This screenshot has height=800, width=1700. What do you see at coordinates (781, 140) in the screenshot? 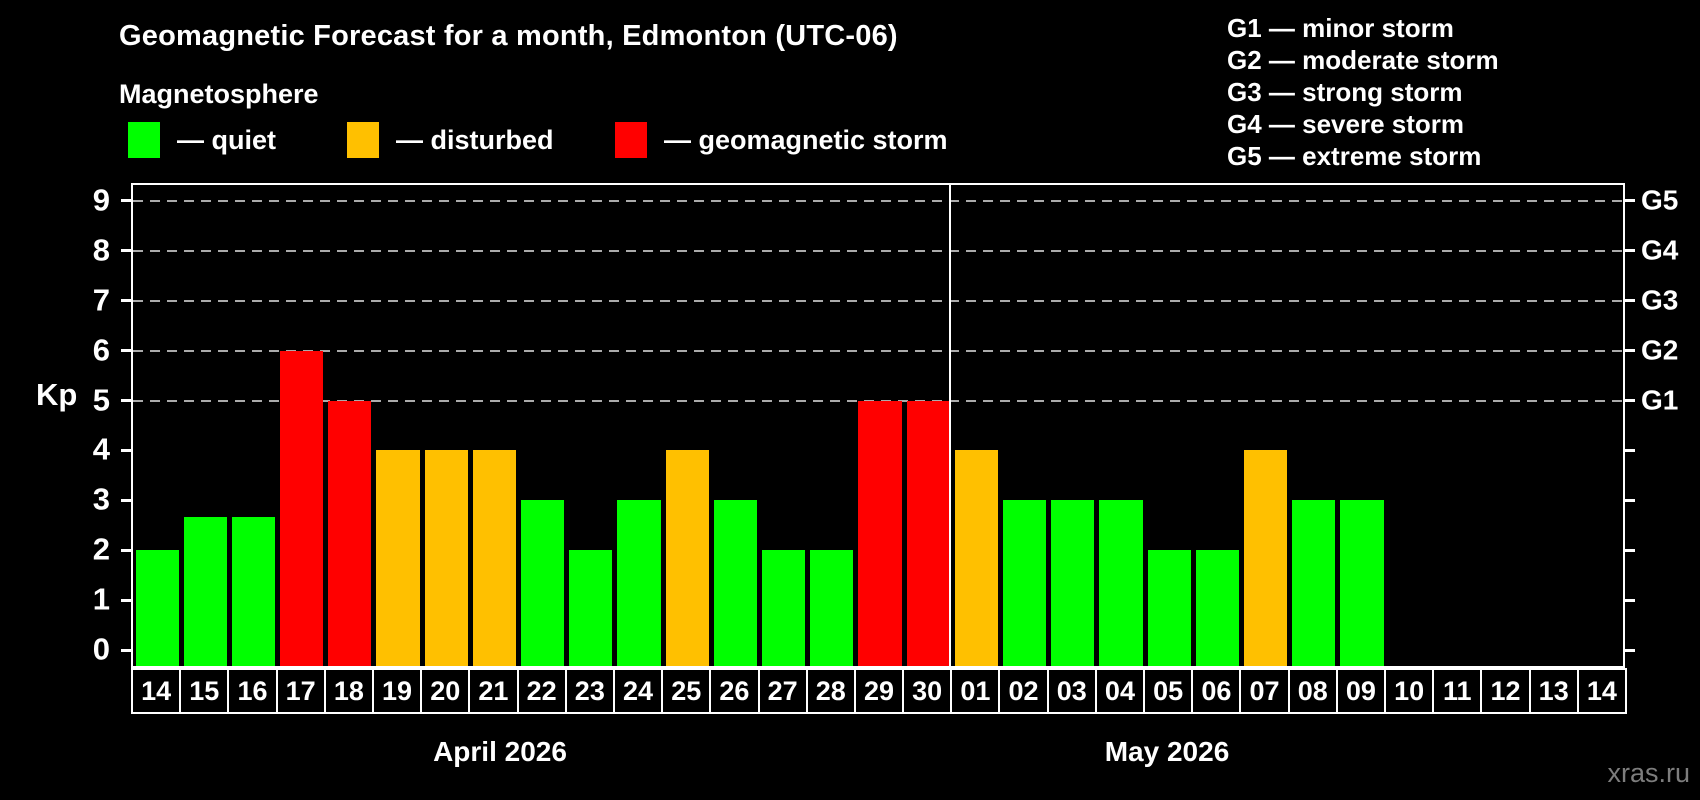
I see `legend-item-storm: — geomagnetic storm` at bounding box center [781, 140].